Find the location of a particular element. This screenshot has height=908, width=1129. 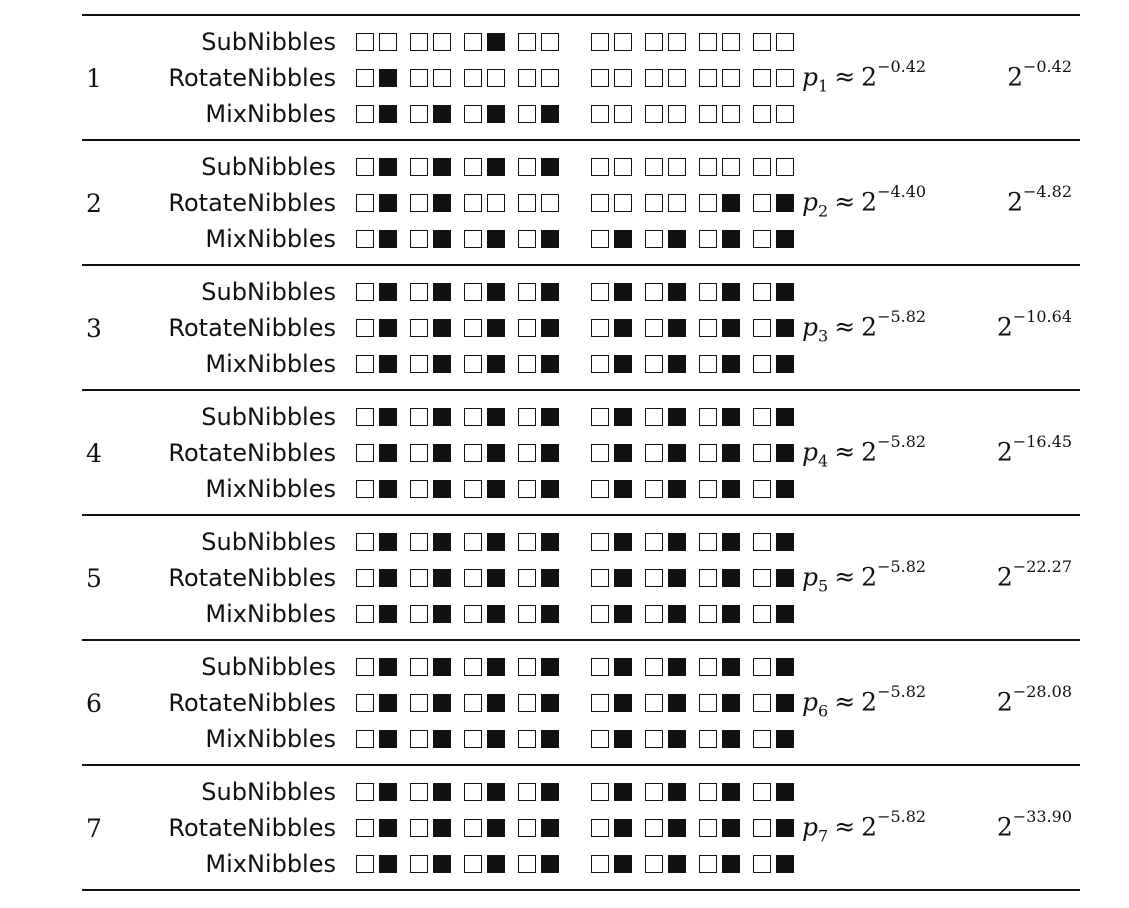

prob-subscript: 3 is located at coordinates (823, 336).